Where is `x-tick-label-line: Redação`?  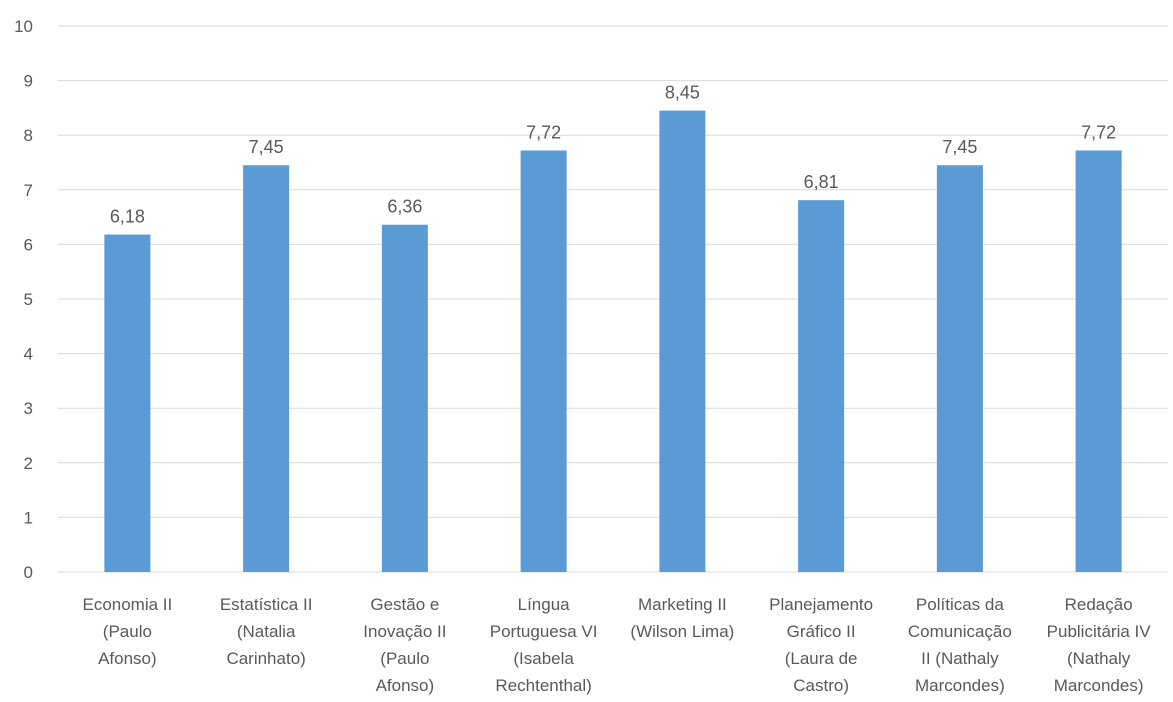
x-tick-label-line: Redação is located at coordinates (1099, 604).